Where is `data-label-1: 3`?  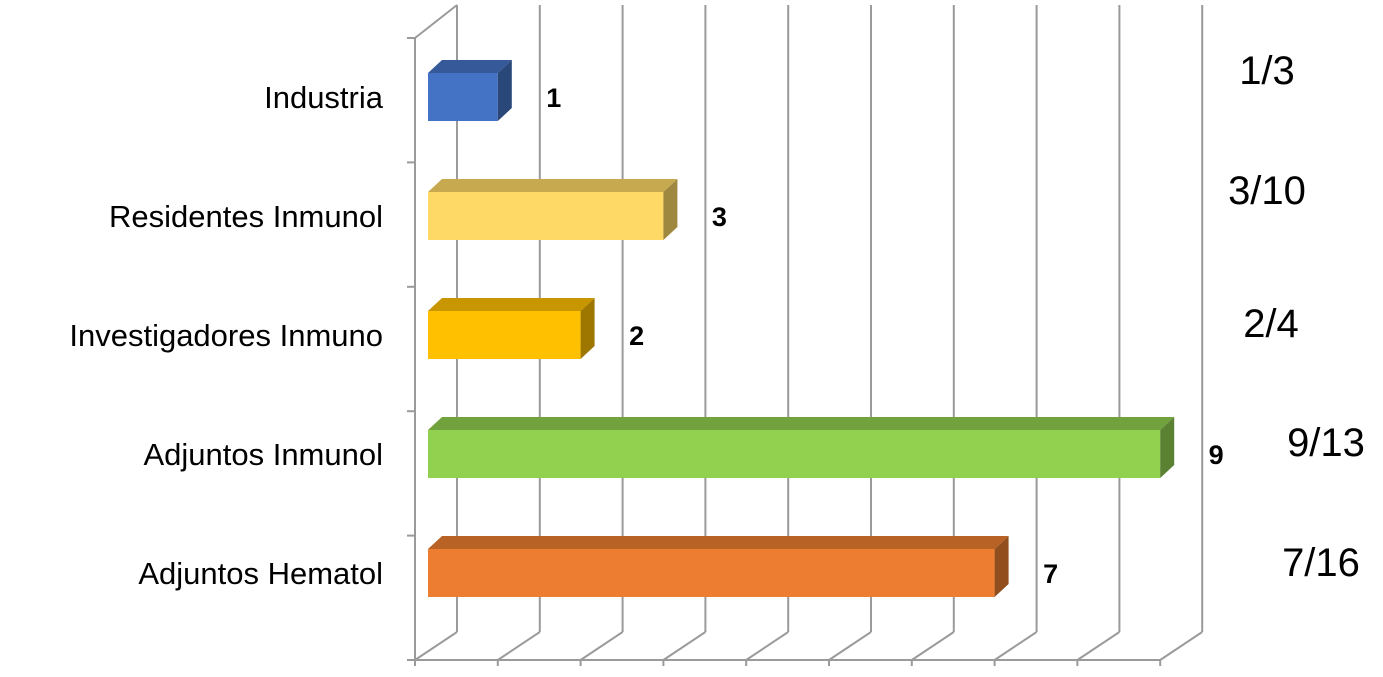
data-label-1: 3 is located at coordinates (719, 217).